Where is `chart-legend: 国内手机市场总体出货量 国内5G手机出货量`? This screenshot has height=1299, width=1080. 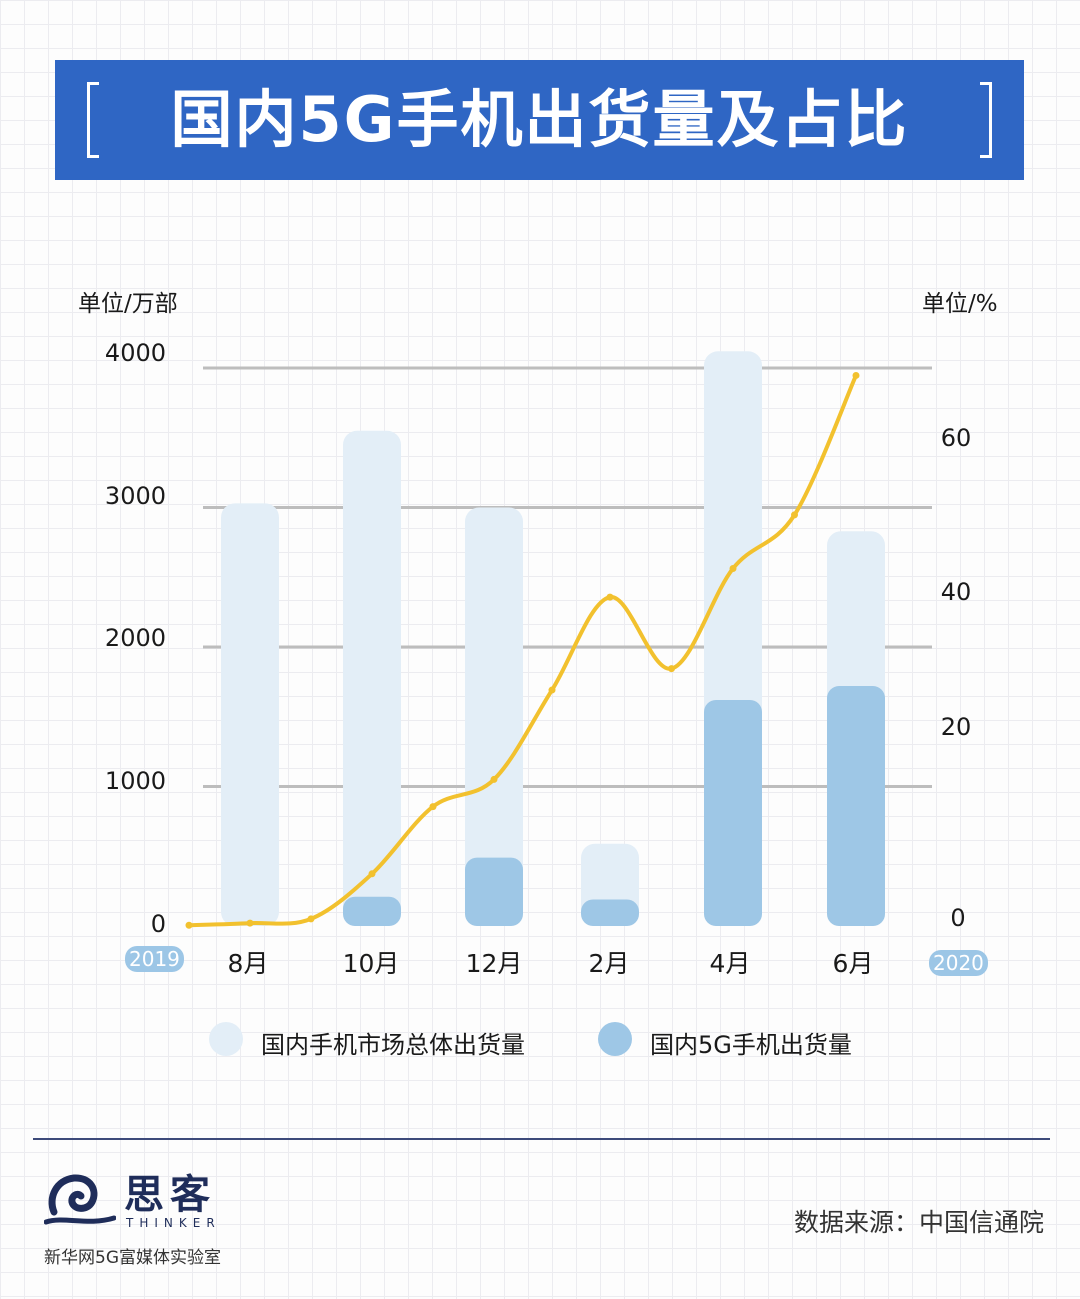
chart-legend: 国内手机市场总体出货量 国内5G手机出货量 is located at coordinates (540, 1040).